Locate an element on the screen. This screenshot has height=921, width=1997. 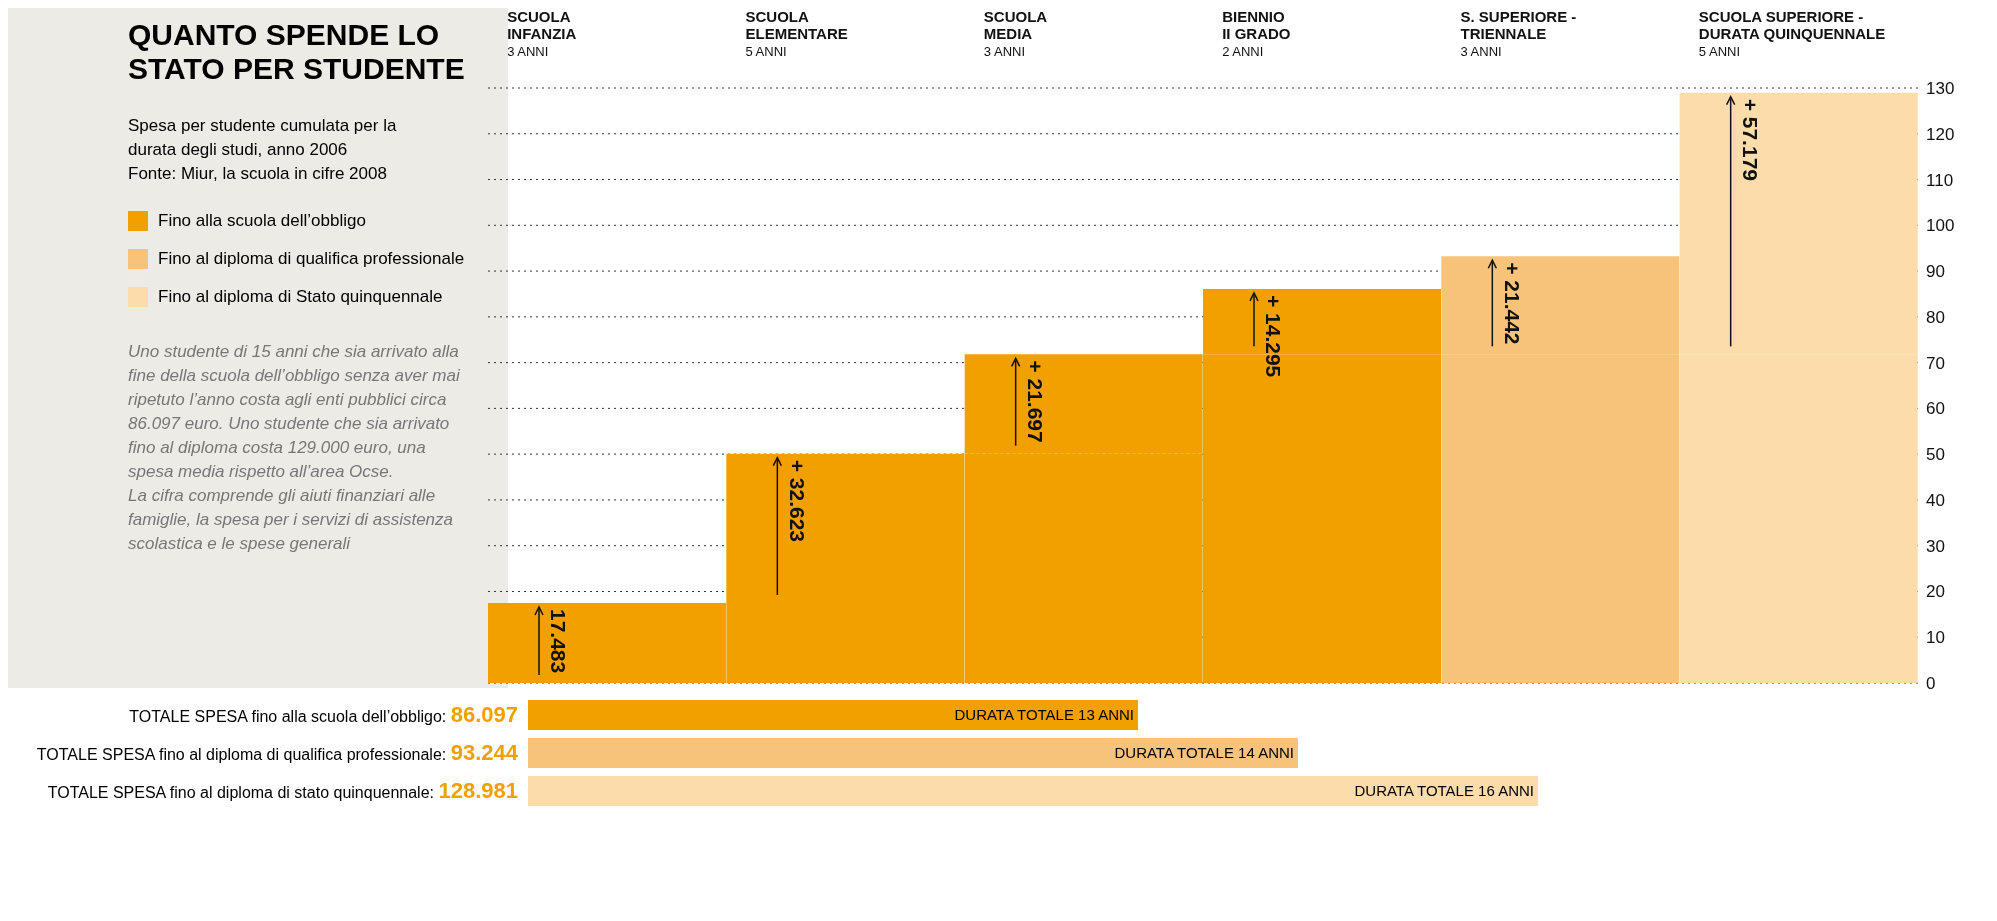
text: Uno studente di 15 anni che sia arrivato alla fine della scuola dell’obbligo senza aver mai ripetuto l’anno costa agli enti pubblici circa 86.097 euro. Uno studente che sia arrivato fino al diploma costa 129.000 euro, una spesa media rispetto all’area Ocse. La cifra comprende gli aiuti finanziari alle famiglie, la spesa per i servizi di assistenza scolastica e le spese generali is located at coordinates (294, 447).